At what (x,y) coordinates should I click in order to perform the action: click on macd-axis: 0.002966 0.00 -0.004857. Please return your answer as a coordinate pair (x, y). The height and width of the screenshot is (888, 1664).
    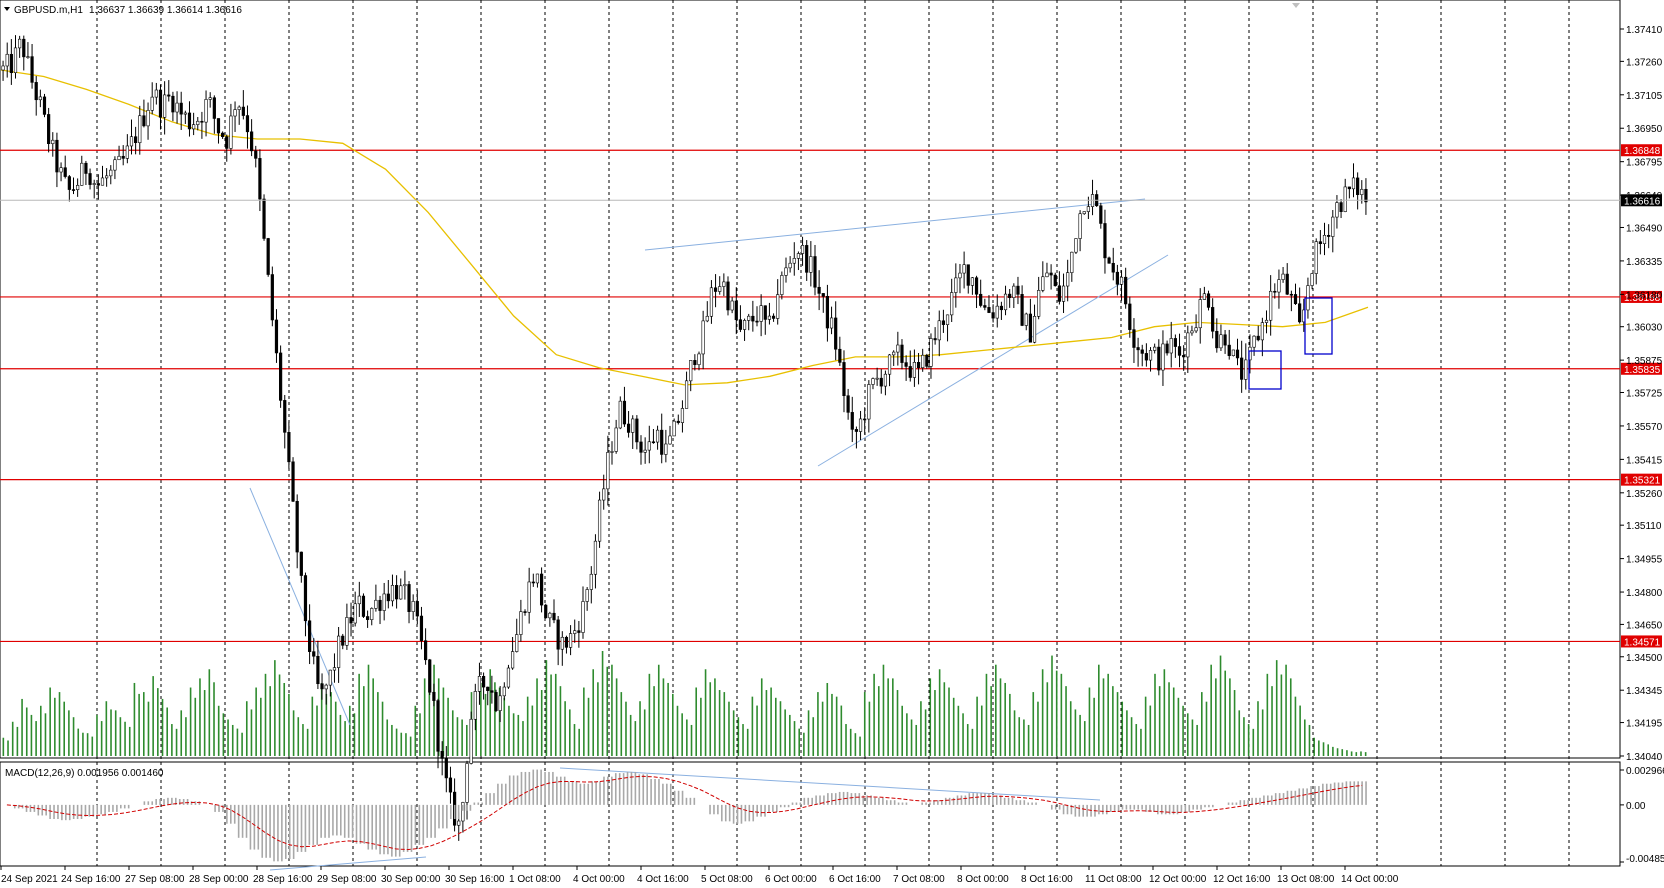
    Looking at the image, I should click on (1642, 815).